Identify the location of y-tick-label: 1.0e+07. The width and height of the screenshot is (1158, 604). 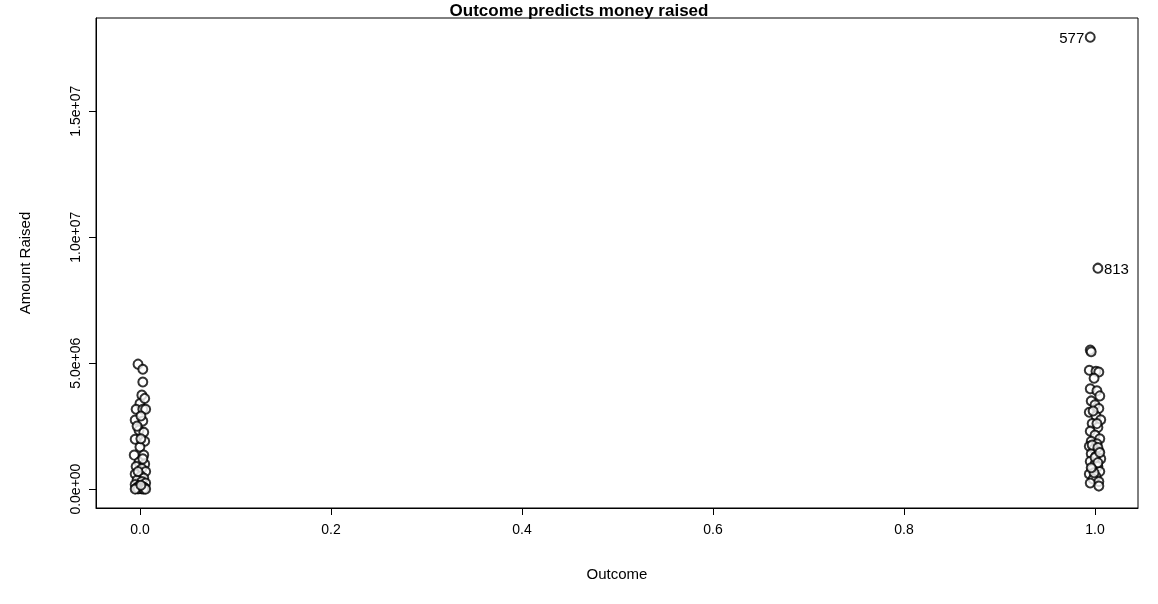
(75, 237).